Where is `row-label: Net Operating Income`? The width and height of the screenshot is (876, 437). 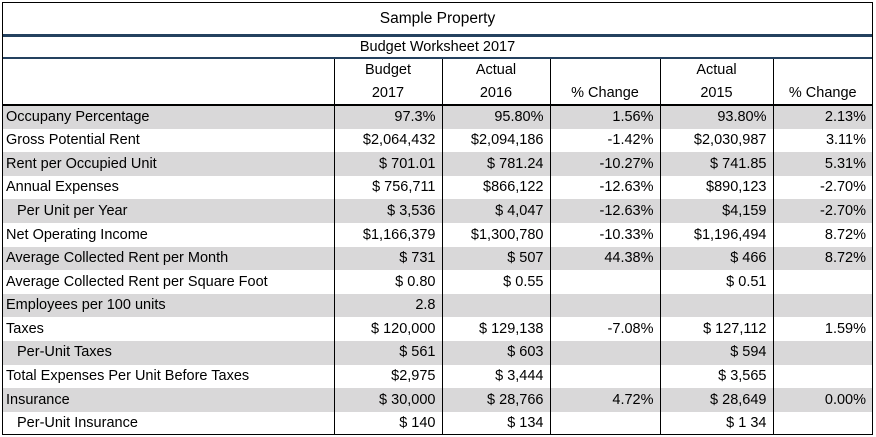
row-label: Net Operating Income is located at coordinates (169, 234).